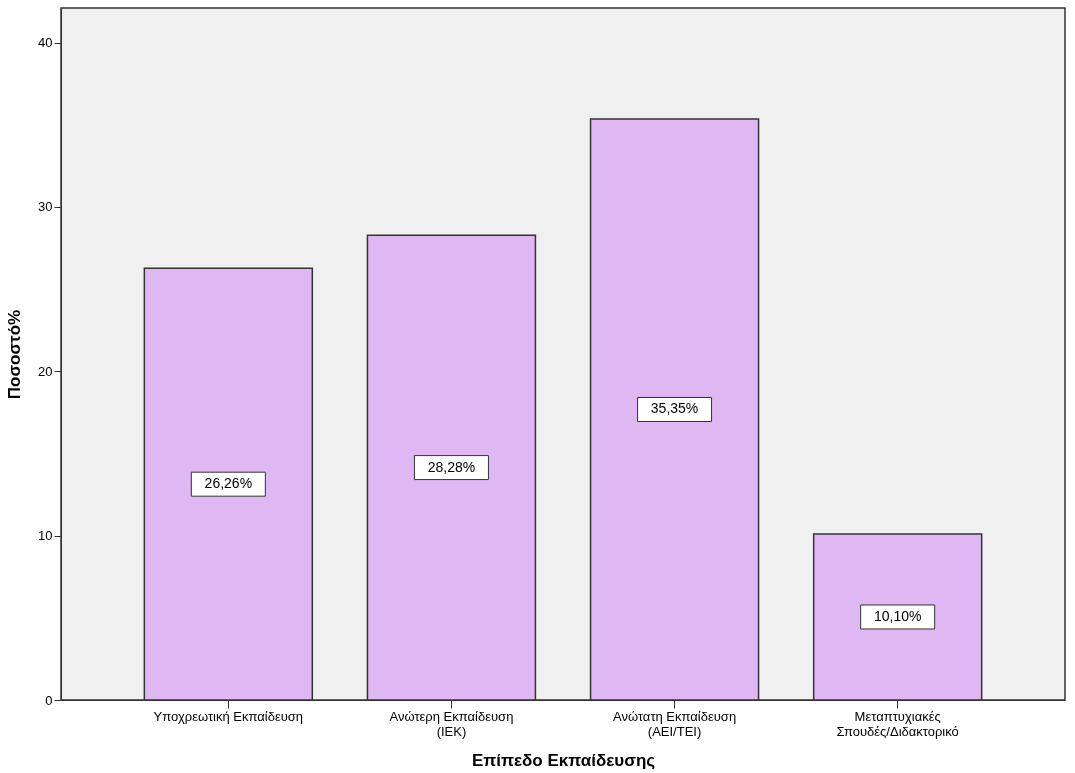  Describe the element at coordinates (897, 615) in the screenshot. I see `data-label: 10,10%` at that location.